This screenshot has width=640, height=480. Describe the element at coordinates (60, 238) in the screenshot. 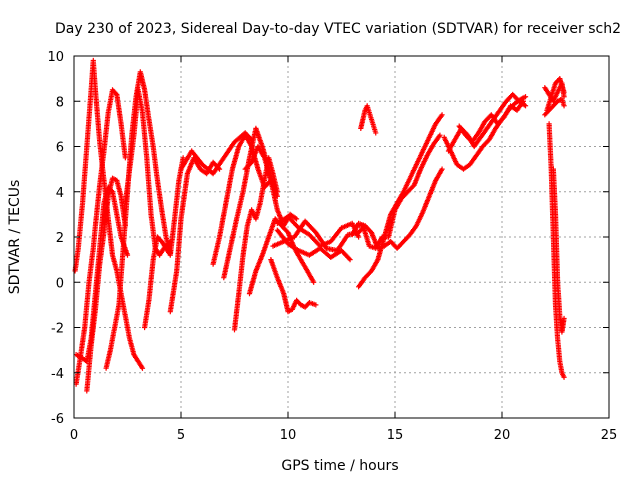

I see `y-tick-label: 2` at that location.